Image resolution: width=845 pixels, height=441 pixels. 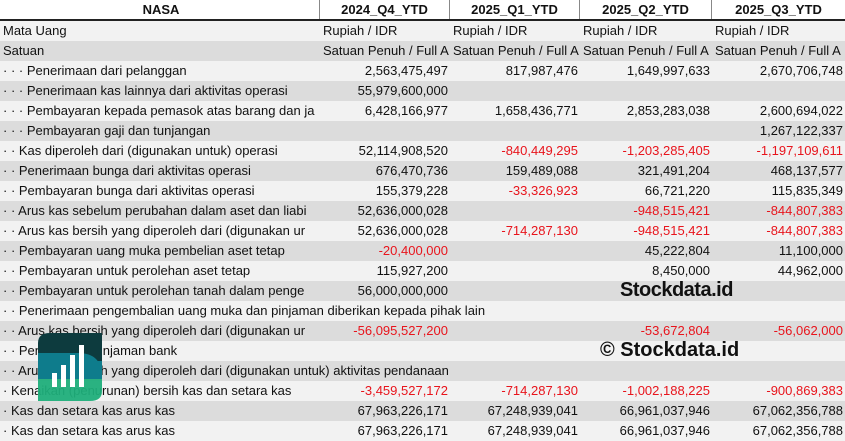 What do you see at coordinates (406, 110) in the screenshot?
I see `value-cell: 6,428,166,977` at bounding box center [406, 110].